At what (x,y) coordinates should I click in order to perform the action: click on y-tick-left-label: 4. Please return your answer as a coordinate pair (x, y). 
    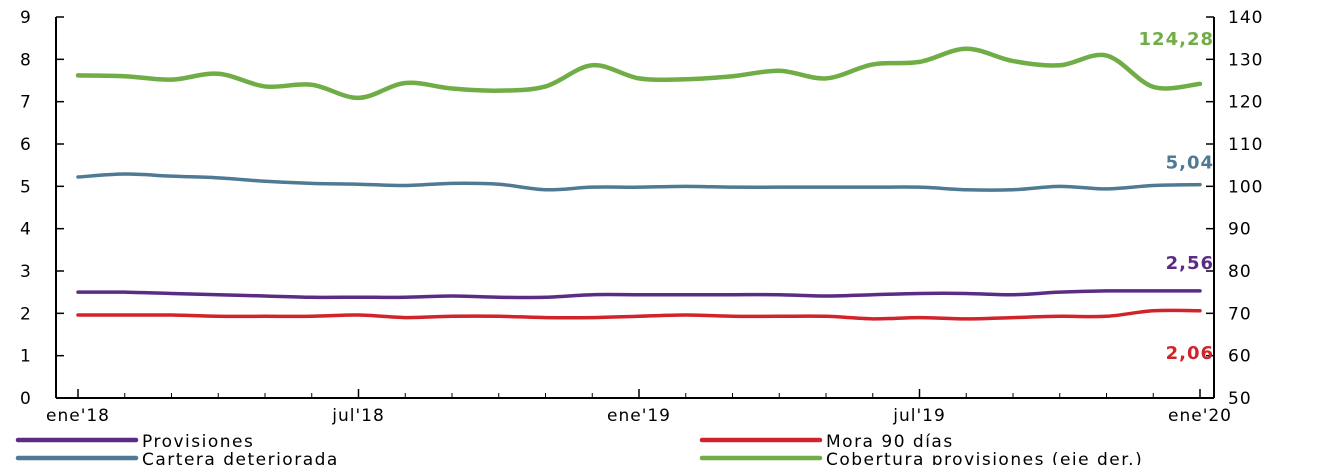
    Looking at the image, I should click on (26, 230).